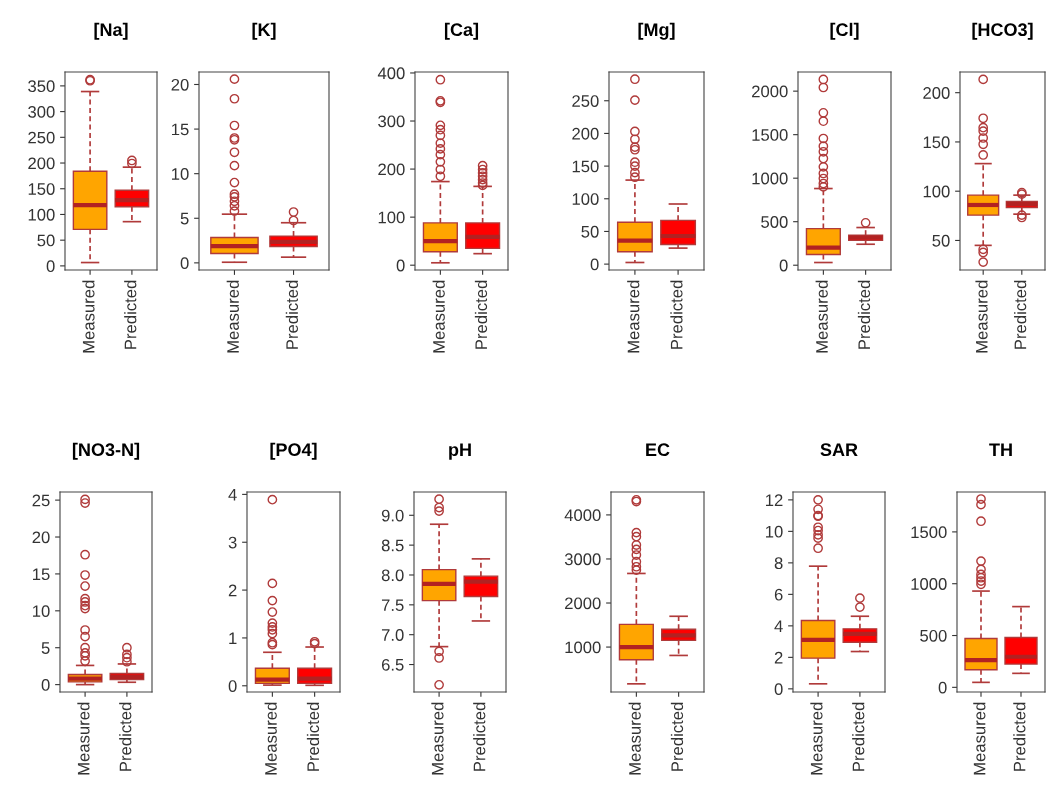  What do you see at coordinates (264, 31) in the screenshot?
I see `chart-title: [K]` at bounding box center [264, 31].